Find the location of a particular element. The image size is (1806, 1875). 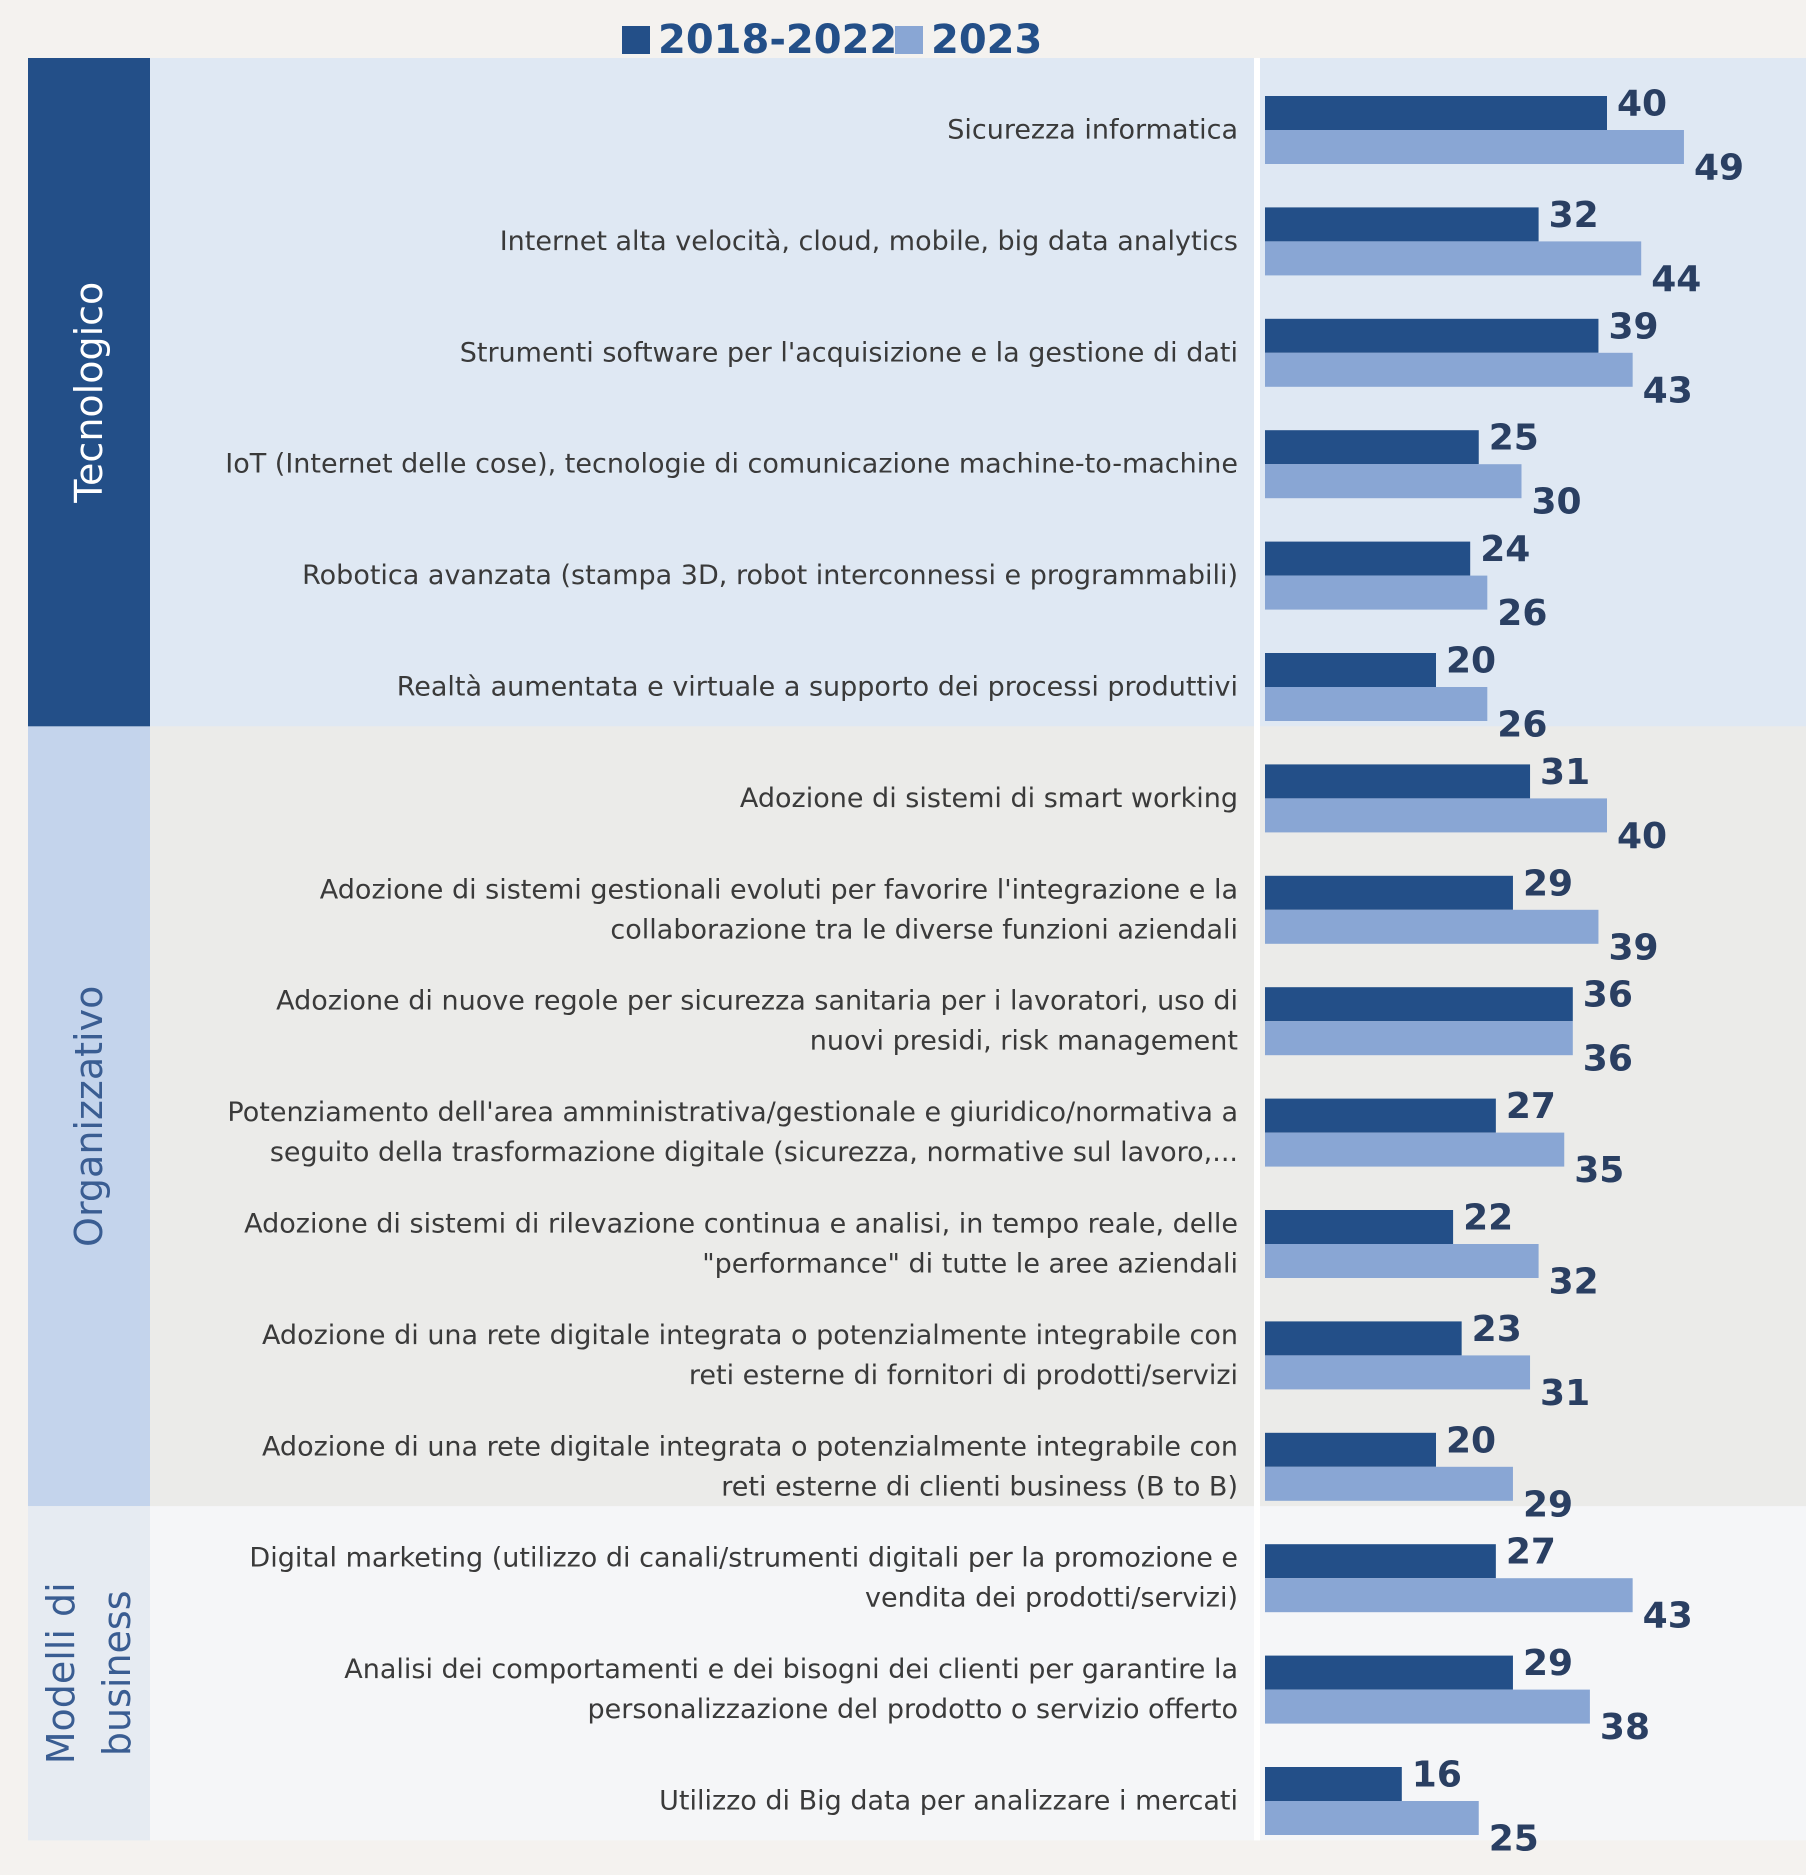

category-label: nuovi presidi, risk management is located at coordinates (1024, 1041).